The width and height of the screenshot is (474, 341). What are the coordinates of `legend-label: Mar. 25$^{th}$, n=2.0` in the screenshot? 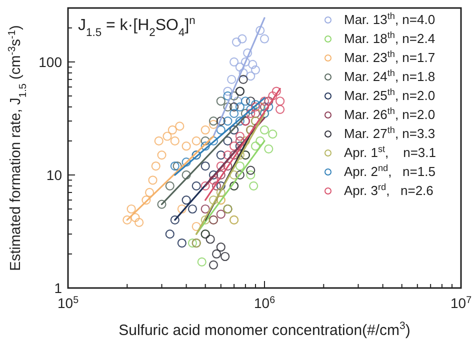 It's located at (390, 95).